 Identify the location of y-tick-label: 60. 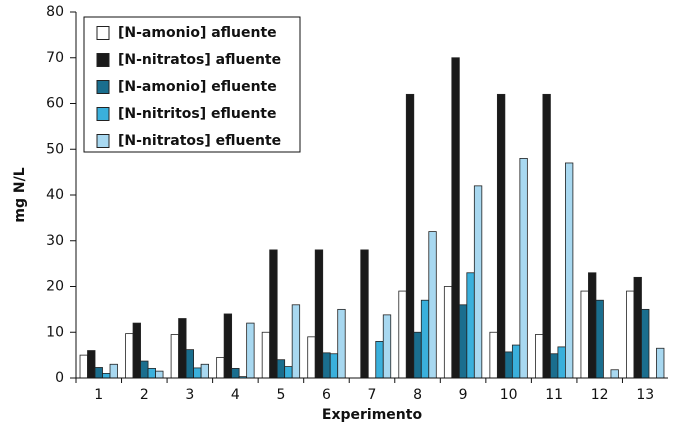
(55, 104).